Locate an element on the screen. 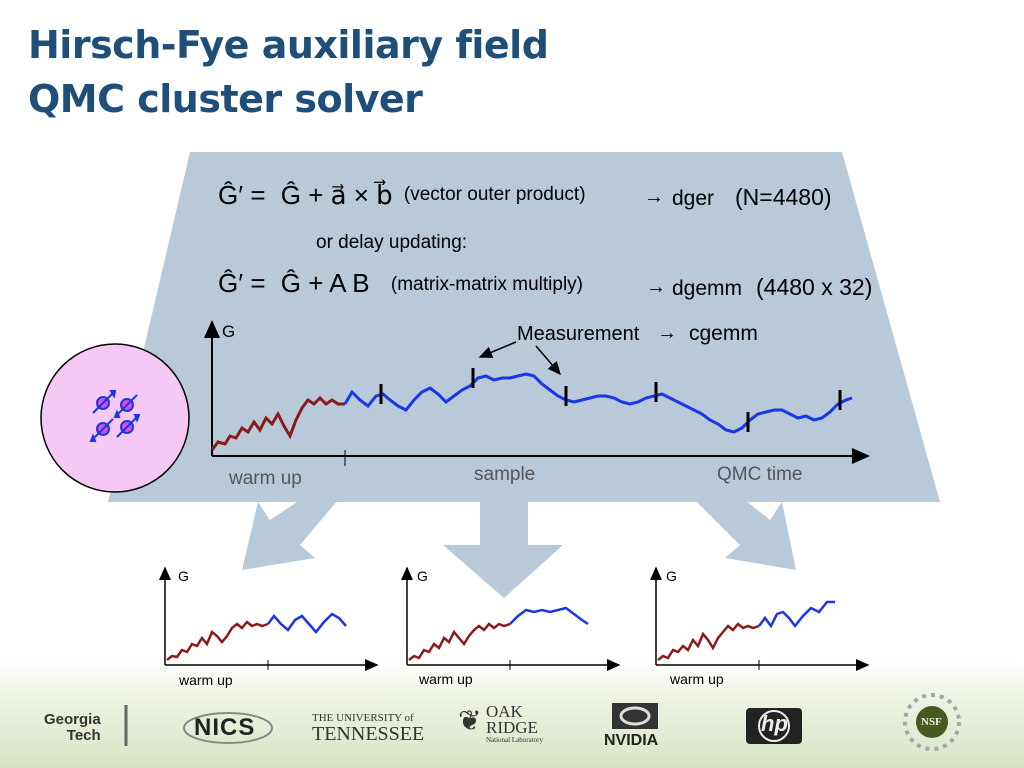 This screenshot has height=768, width=1024. eq2-lhs: Ĝ′ = is located at coordinates (242, 283).